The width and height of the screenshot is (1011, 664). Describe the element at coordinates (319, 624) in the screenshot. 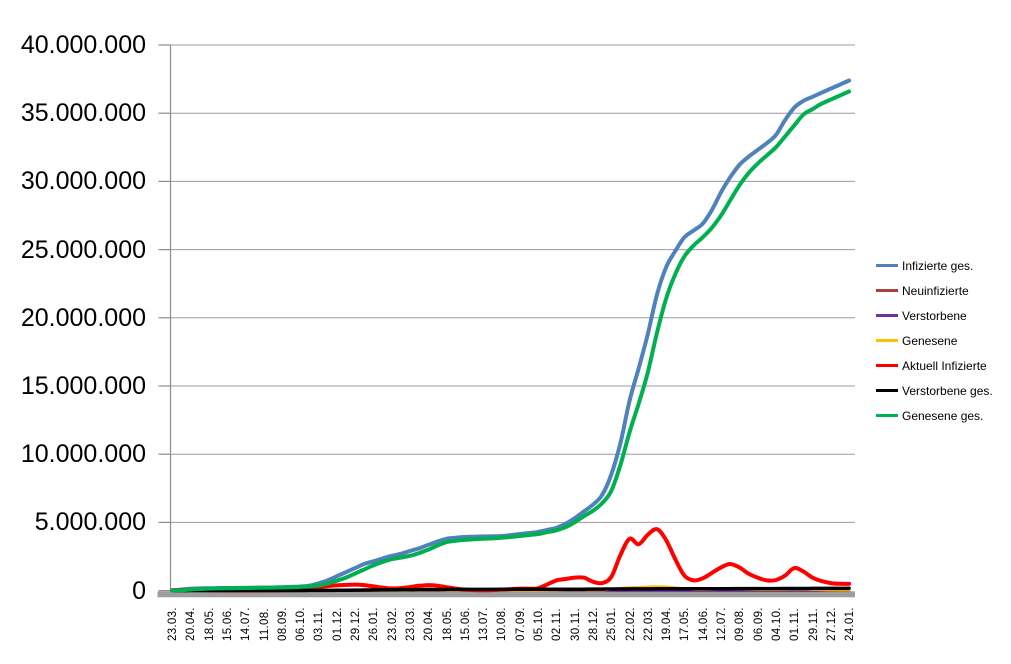

I see `x-axis-label: 03.11.` at that location.